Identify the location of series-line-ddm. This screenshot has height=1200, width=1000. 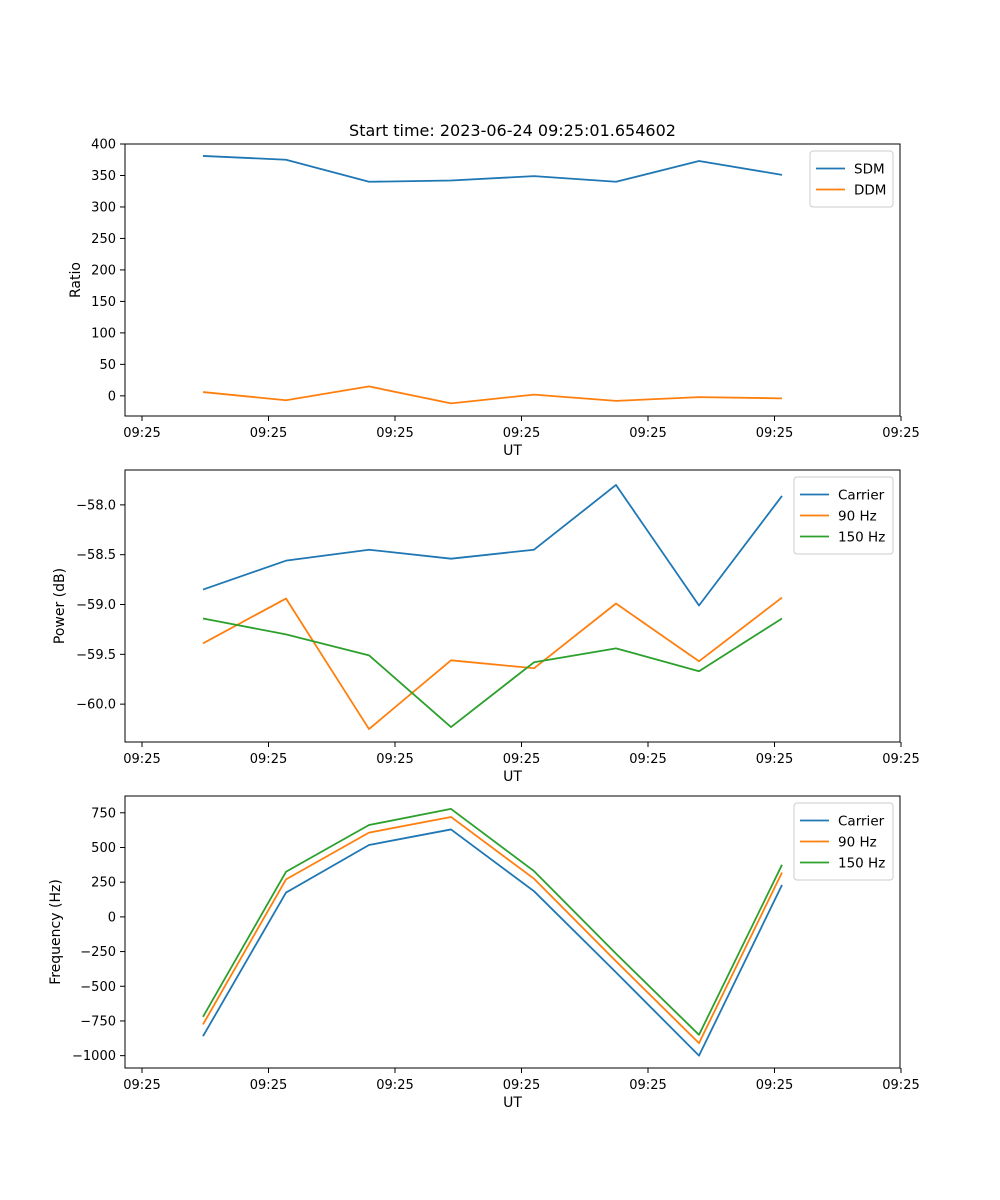
(492, 395).